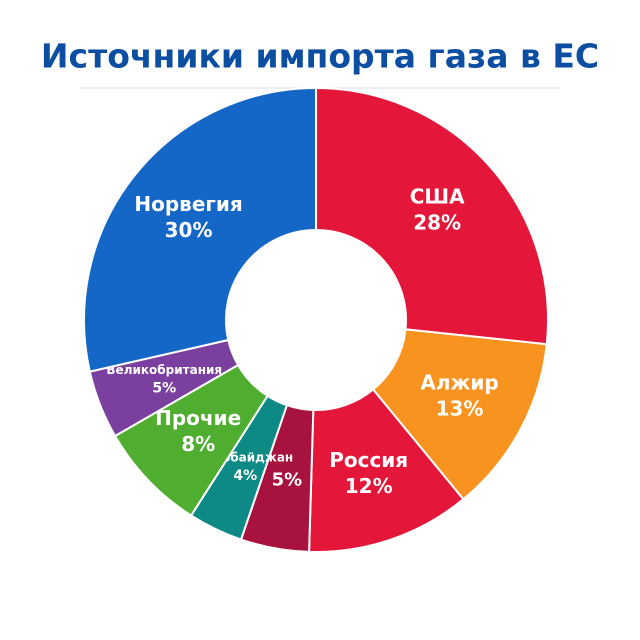  Describe the element at coordinates (164, 370) in the screenshot. I see `segment-label: Великобритания` at that location.